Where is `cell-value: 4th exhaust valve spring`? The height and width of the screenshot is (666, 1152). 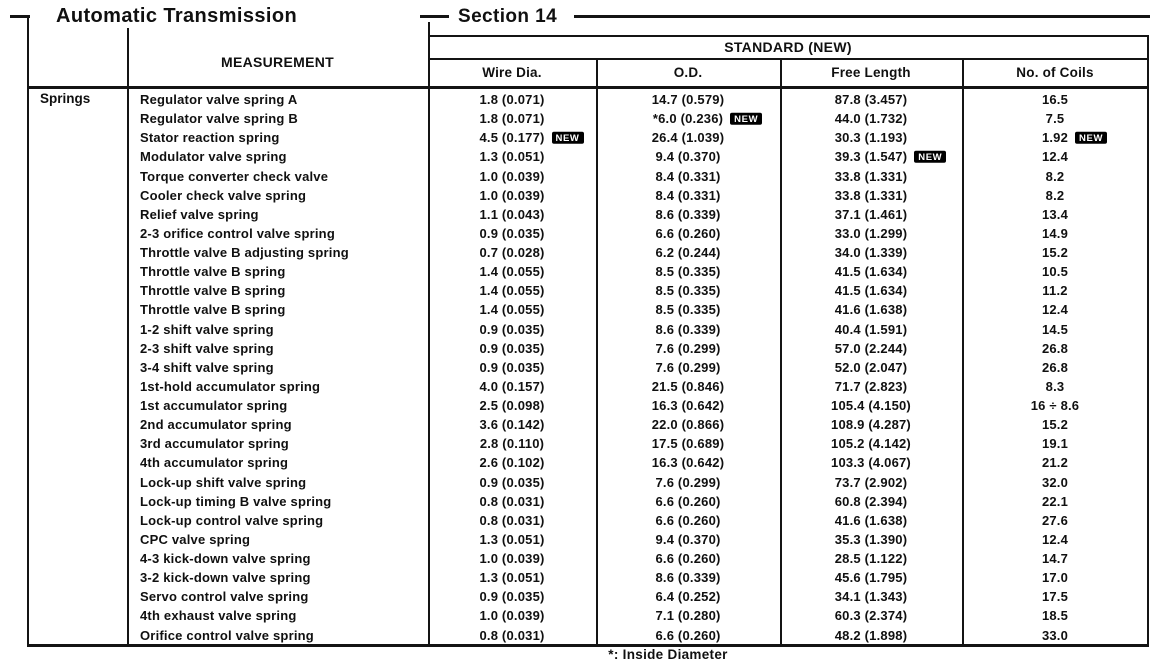
cell-value: 4th exhaust valve spring is located at coordinates (218, 616).